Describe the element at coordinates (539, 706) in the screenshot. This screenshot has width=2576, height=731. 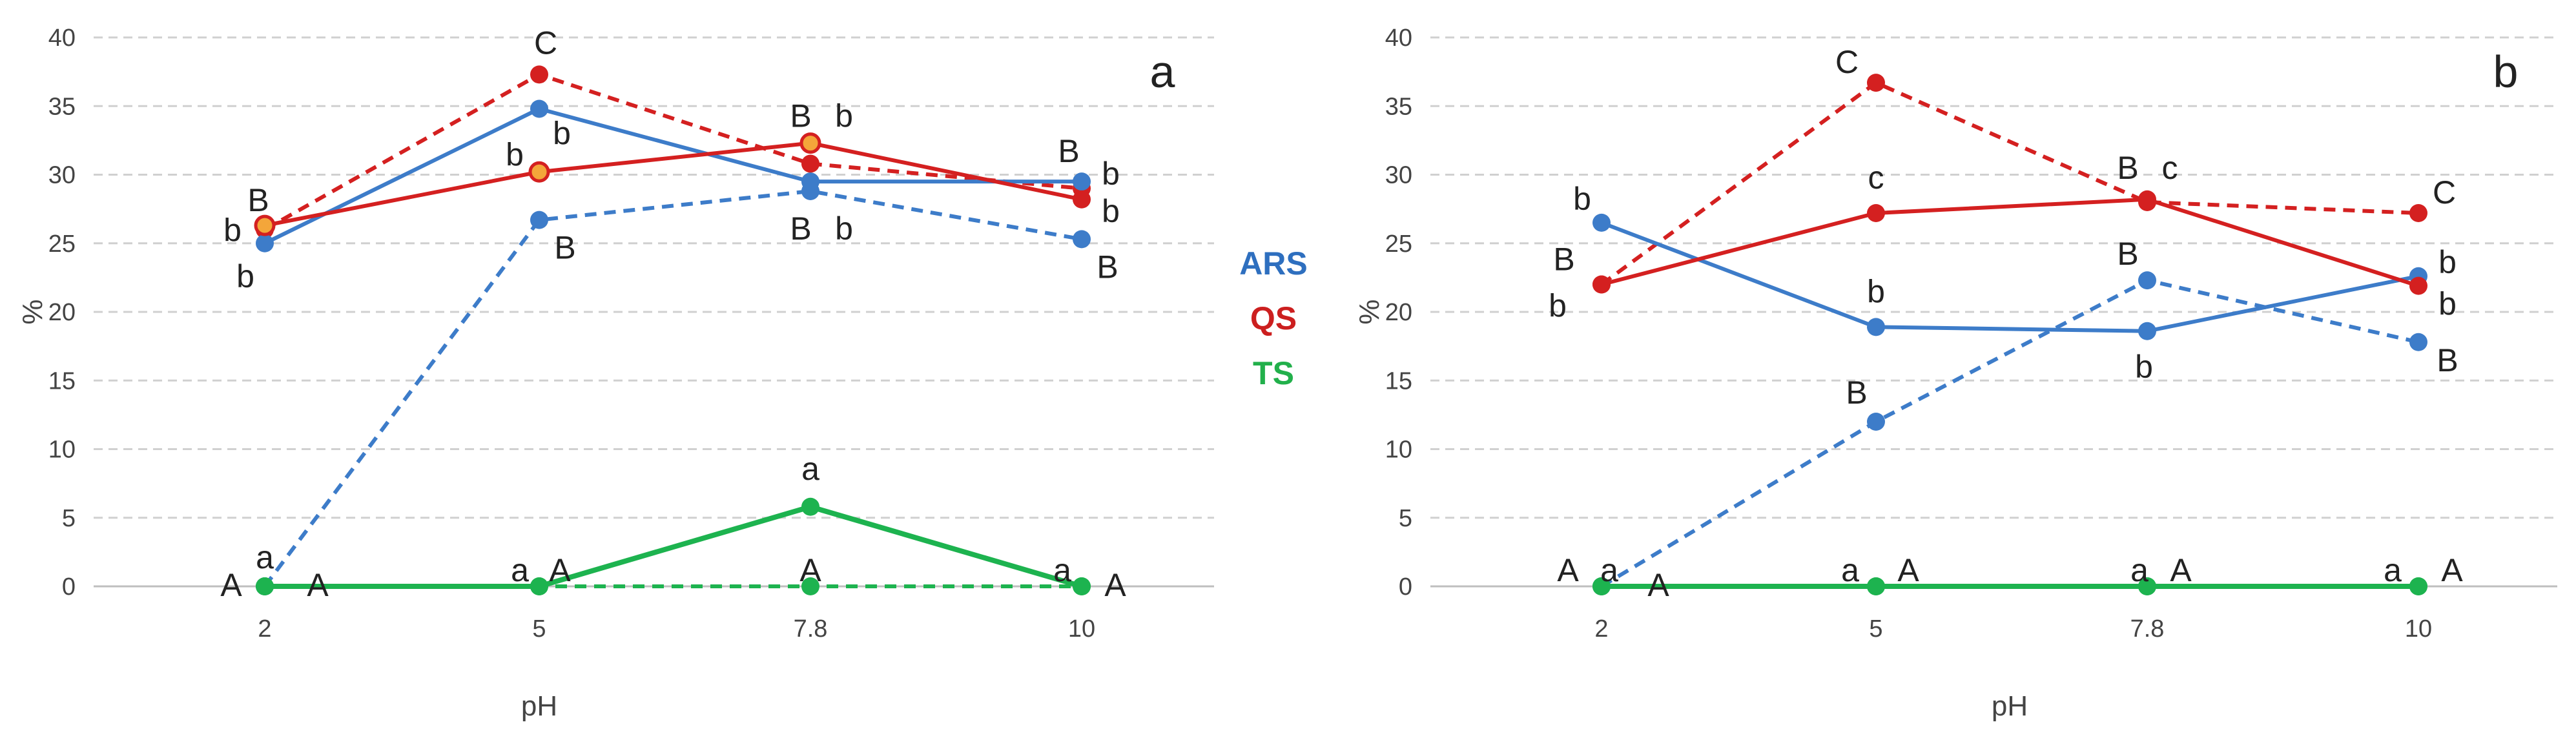
I see `panel-a-x-axis-title: pH` at that location.